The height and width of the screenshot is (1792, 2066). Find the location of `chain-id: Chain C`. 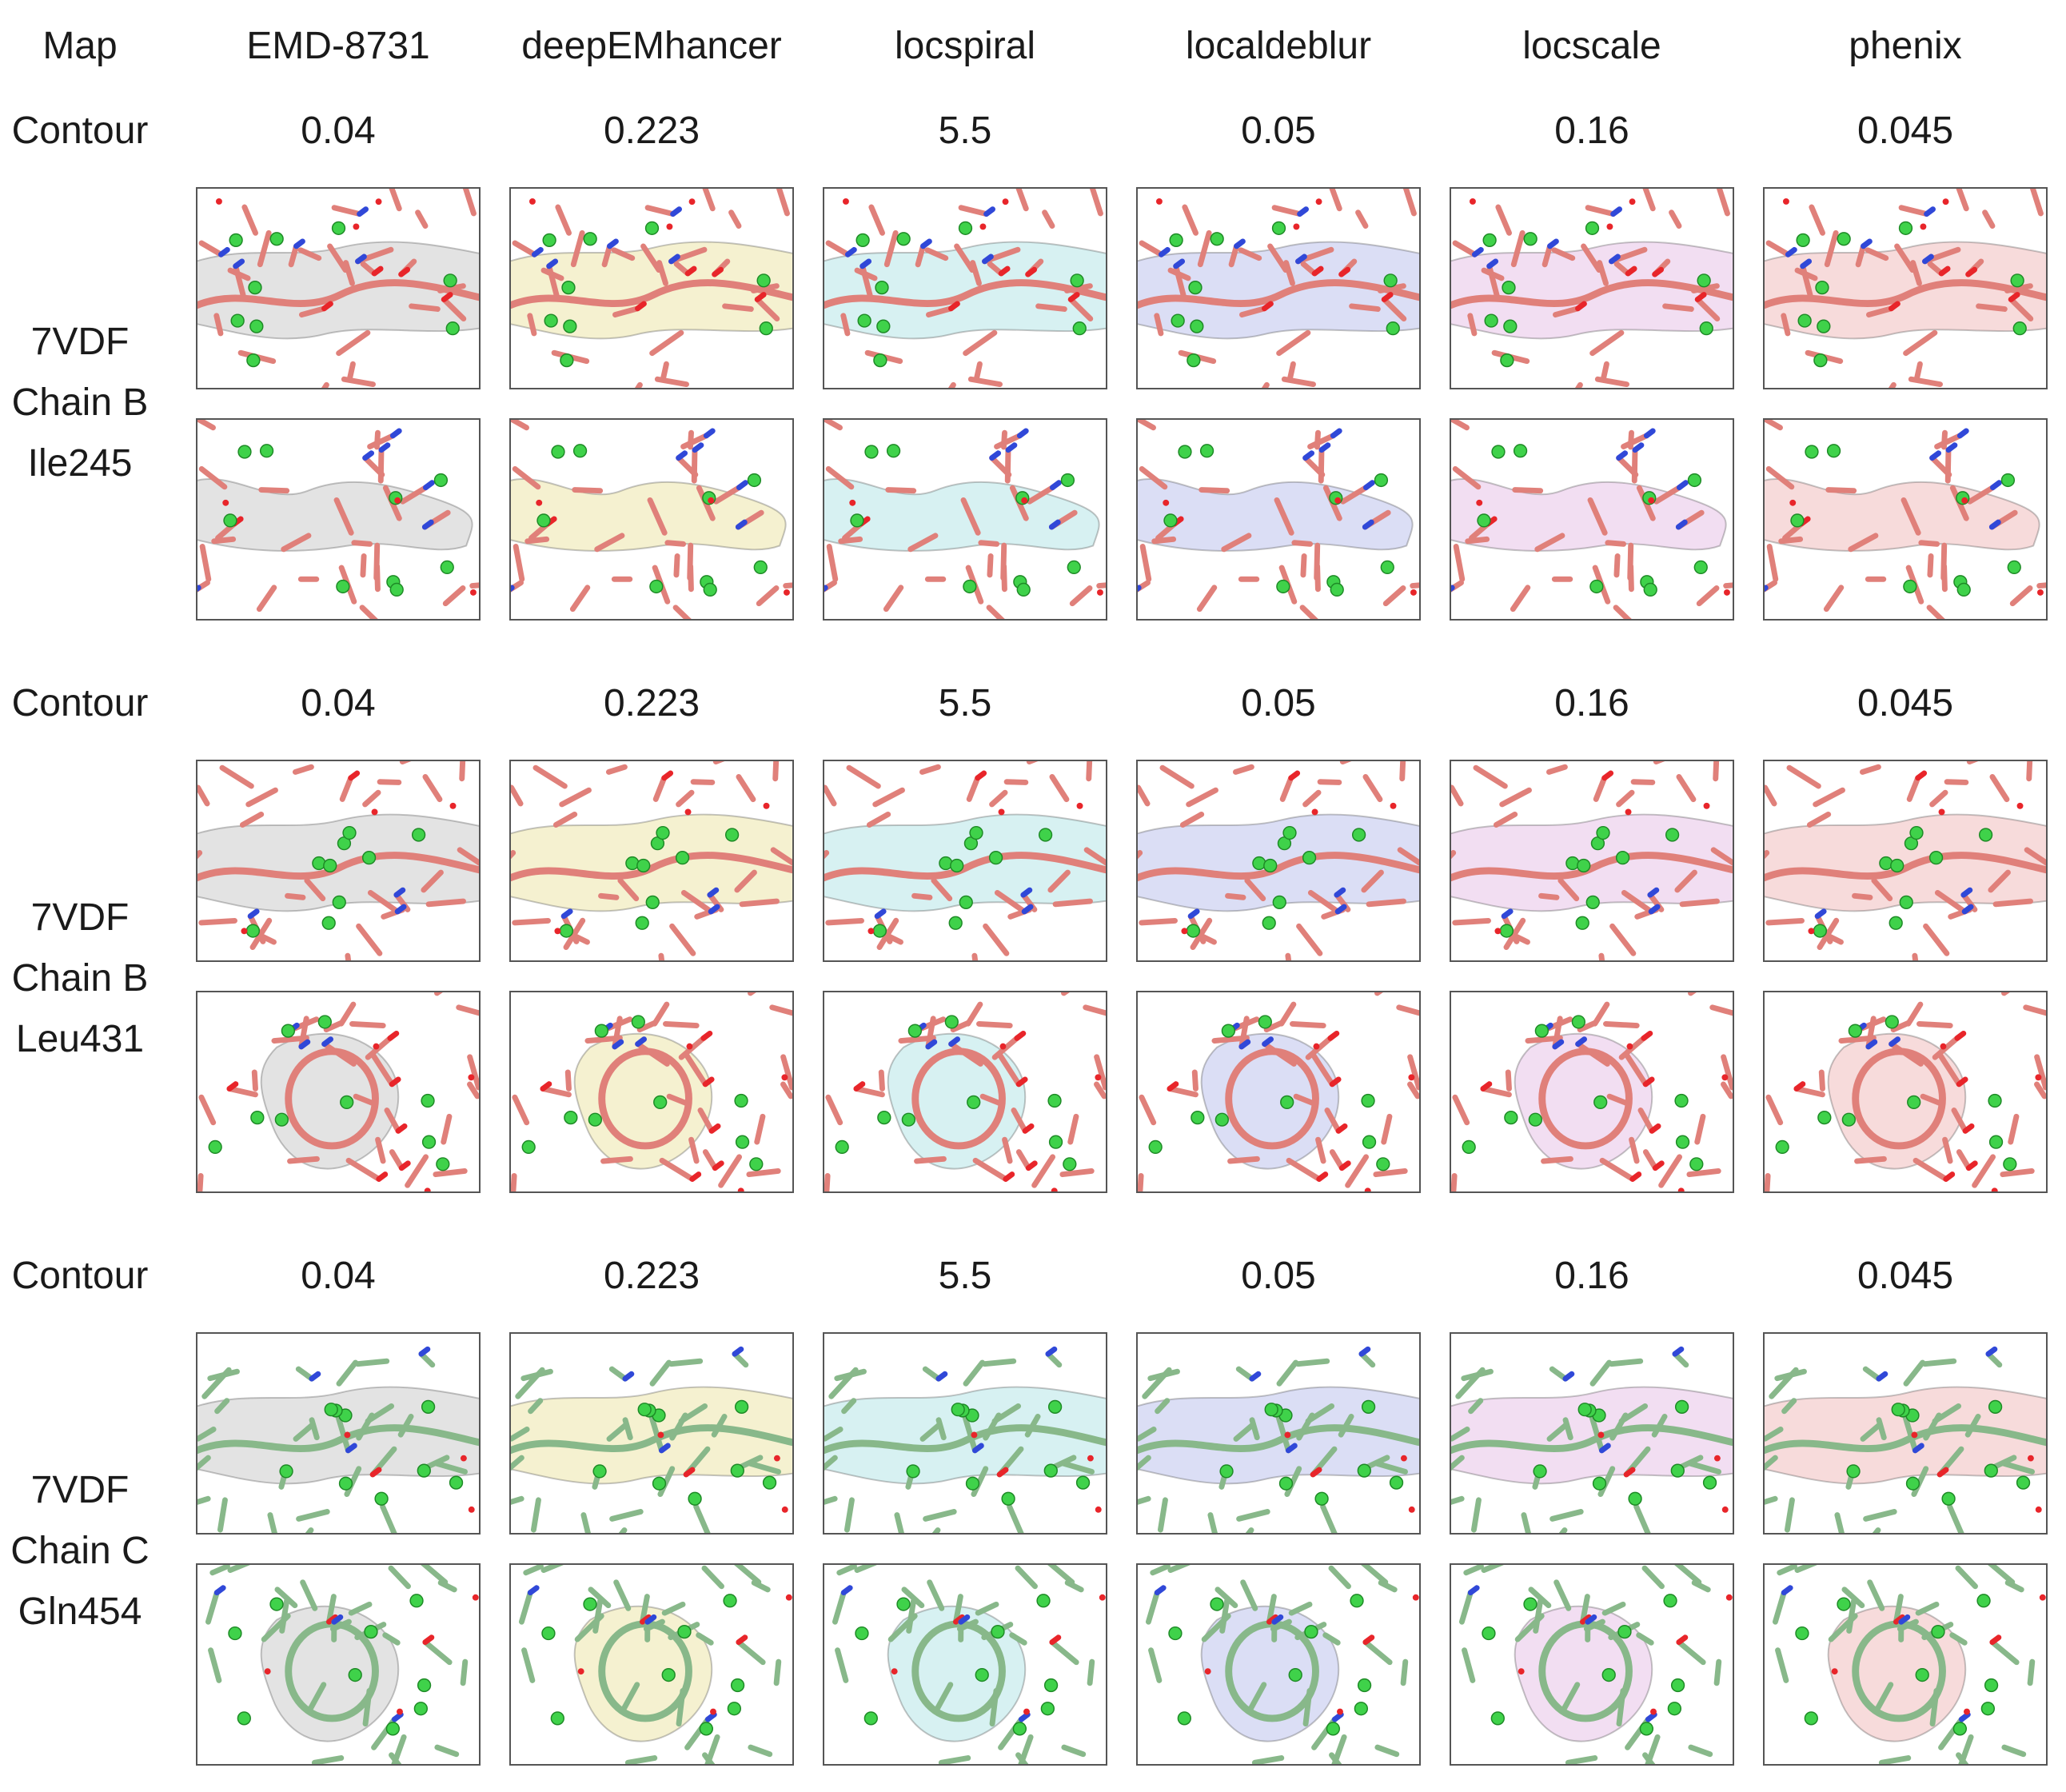

chain-id: Chain C is located at coordinates (80, 1551).